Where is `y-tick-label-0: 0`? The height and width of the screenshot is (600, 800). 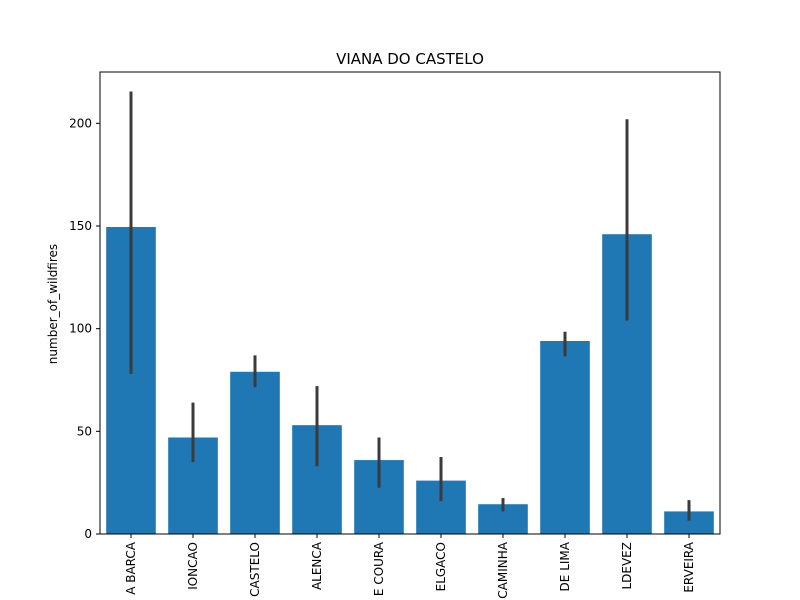 y-tick-label-0: 0 is located at coordinates (88, 534).